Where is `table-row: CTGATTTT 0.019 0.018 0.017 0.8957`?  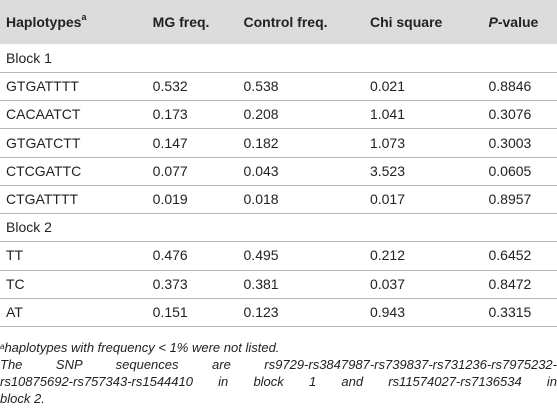 table-row: CTGATTTT 0.019 0.018 0.017 0.8957 is located at coordinates (278, 199).